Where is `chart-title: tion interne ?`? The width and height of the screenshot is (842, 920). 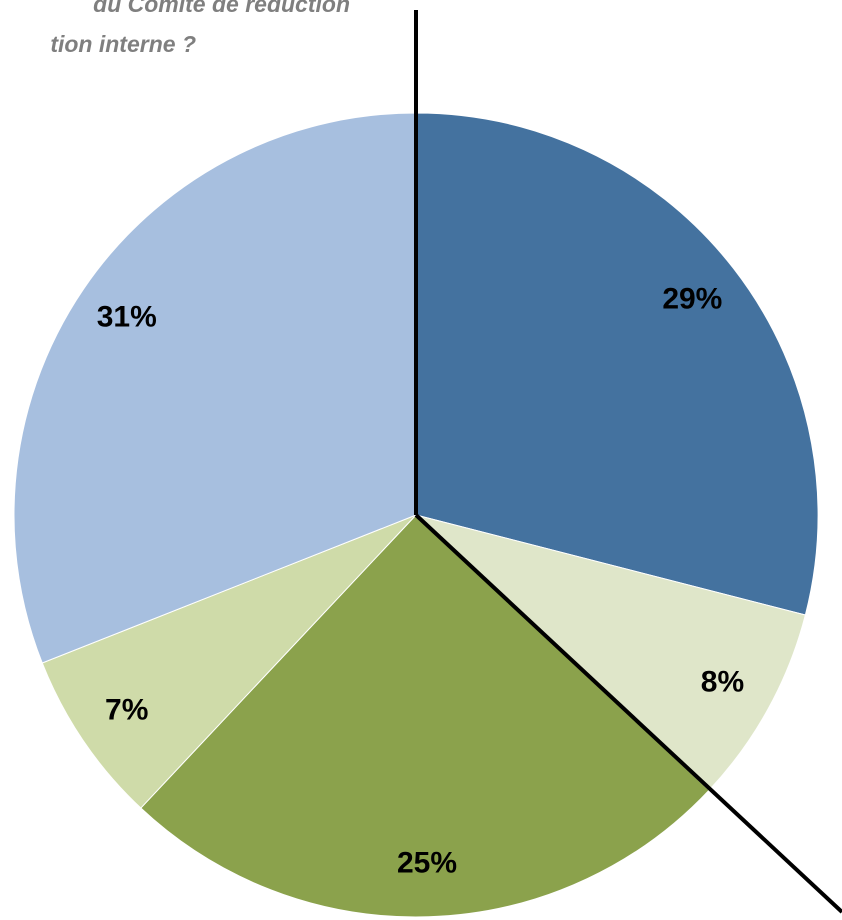
chart-title: tion interne ? is located at coordinates (123, 44).